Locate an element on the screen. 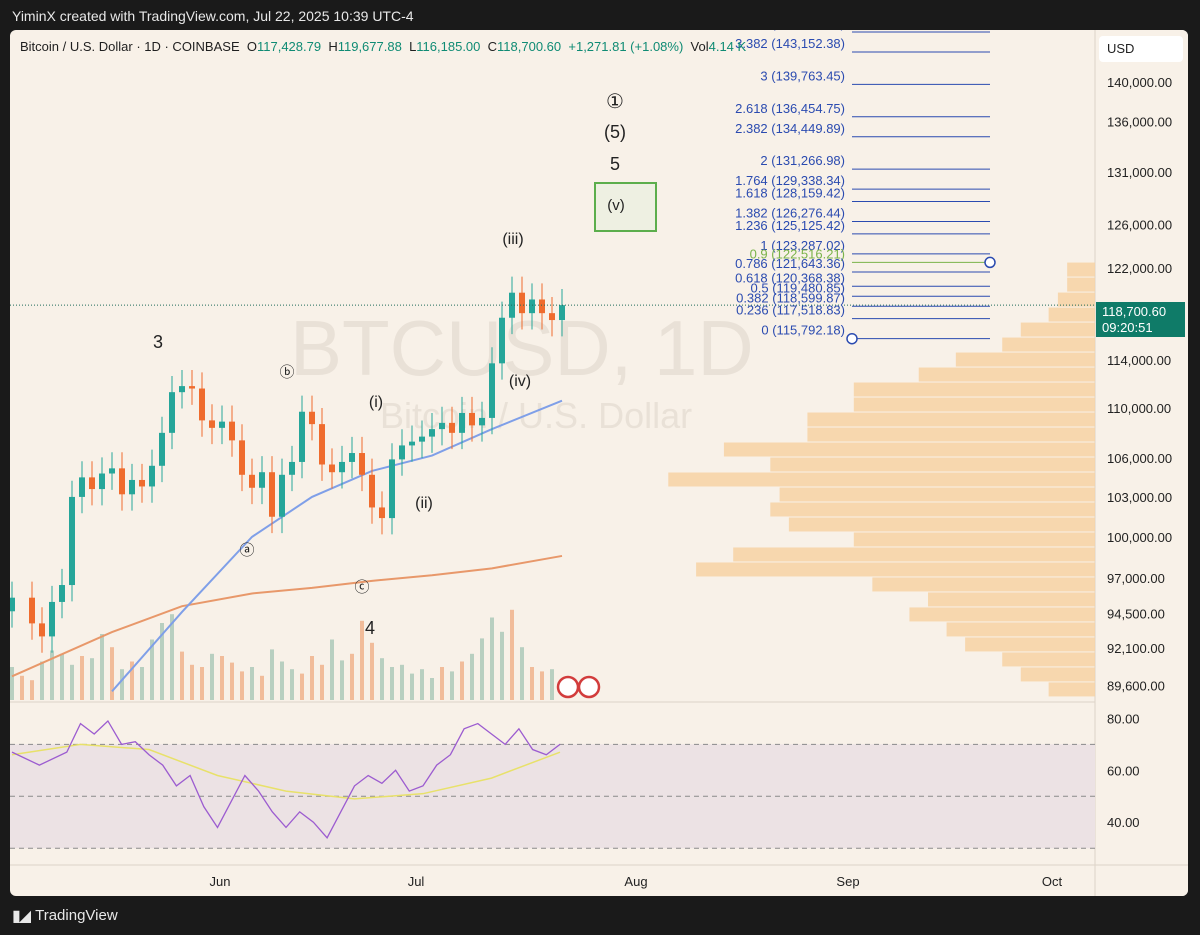 This screenshot has height=935, width=1200. fib-label: 0 (115,792.18) is located at coordinates (803, 330).